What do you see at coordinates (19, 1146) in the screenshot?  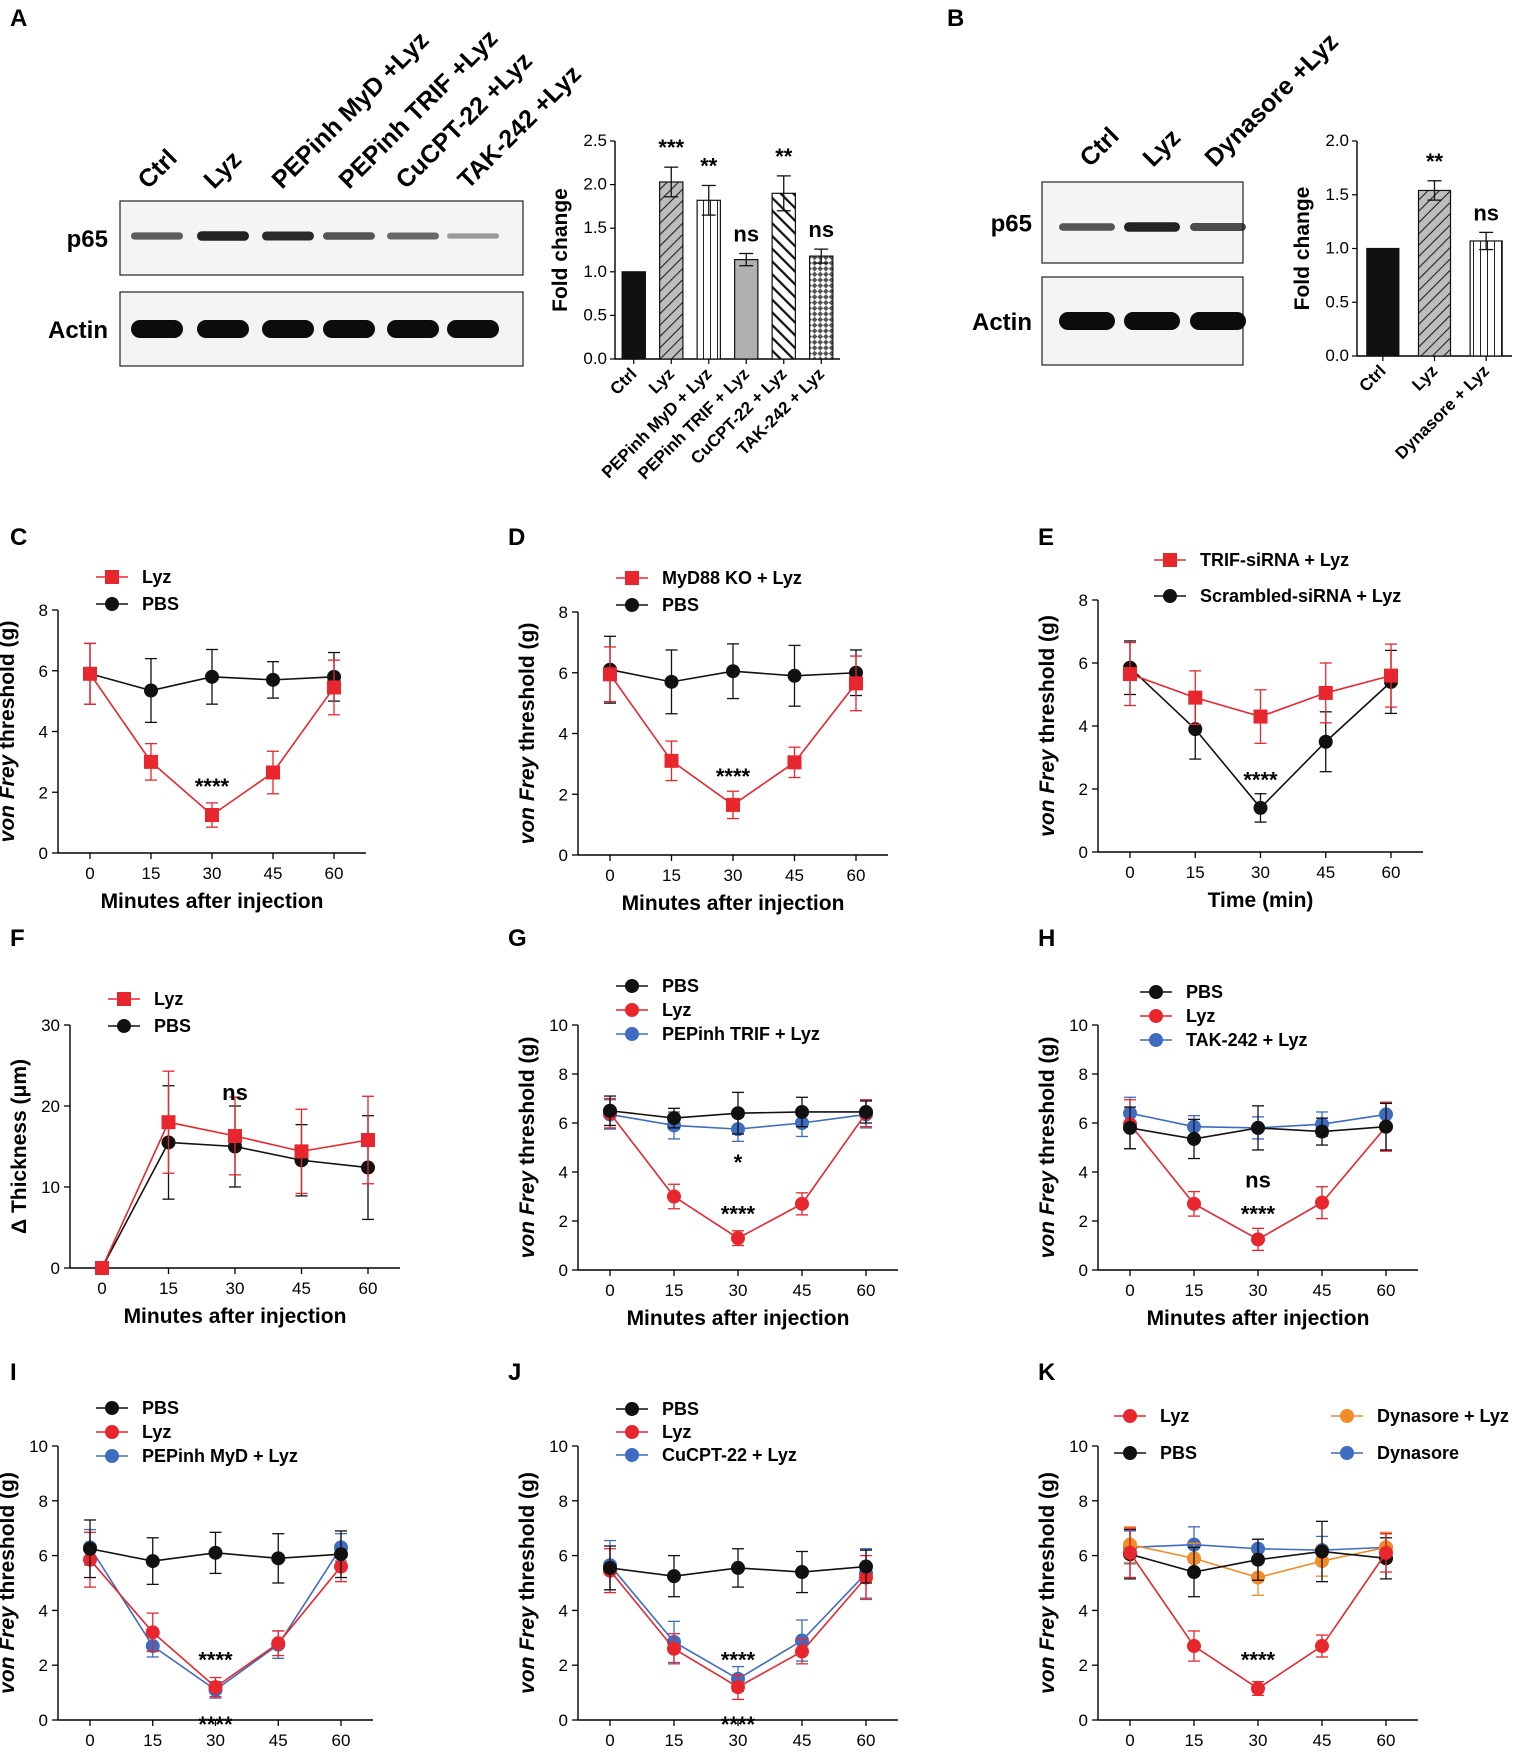 I see `y-axis-label-part: Δ Thickness (μm)` at bounding box center [19, 1146].